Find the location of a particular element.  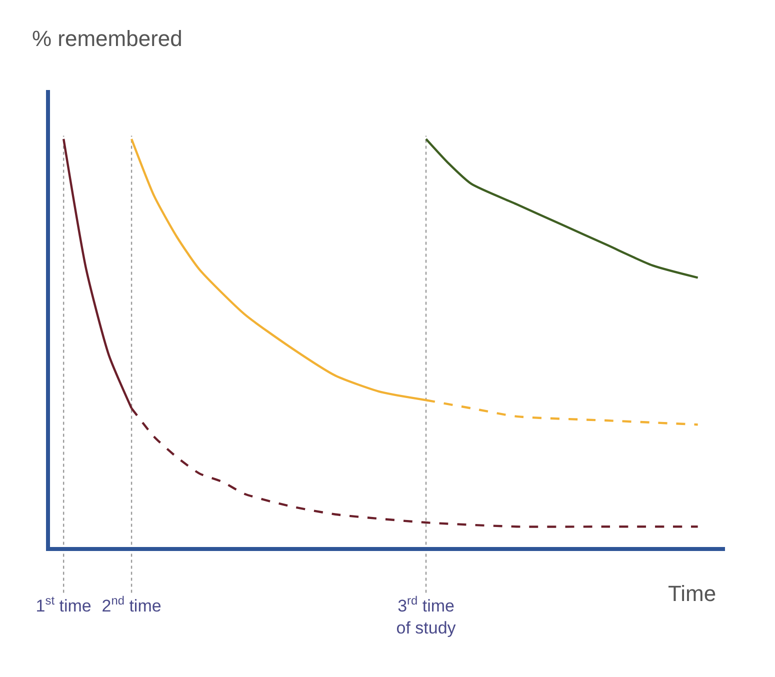

x-tick-label: 2$^{nd}$ time is located at coordinates (132, 604).